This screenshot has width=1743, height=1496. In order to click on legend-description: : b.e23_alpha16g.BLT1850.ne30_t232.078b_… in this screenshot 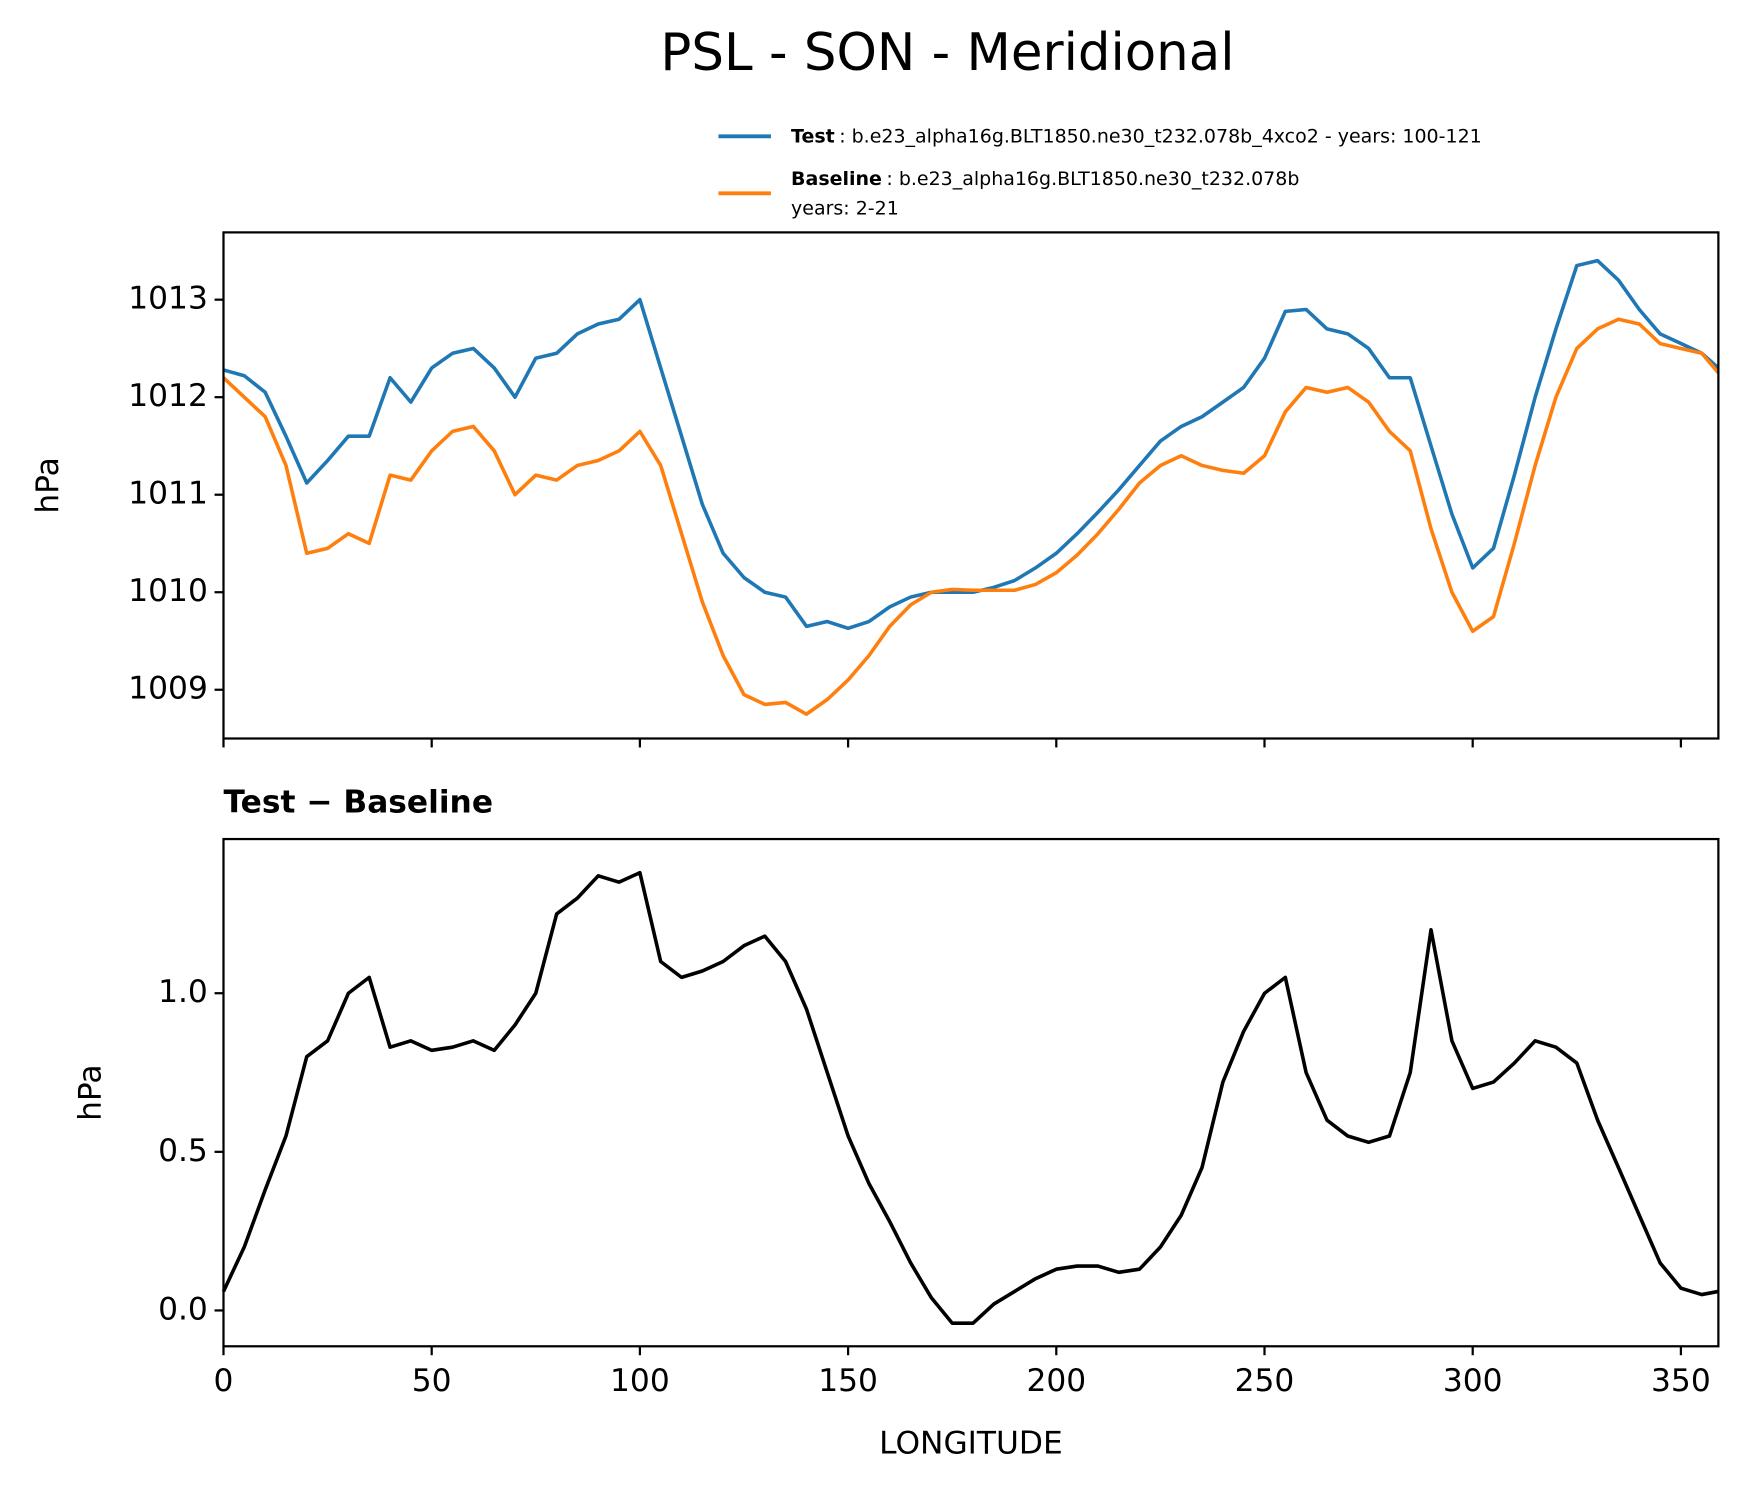, I will do `click(1160, 136)`.